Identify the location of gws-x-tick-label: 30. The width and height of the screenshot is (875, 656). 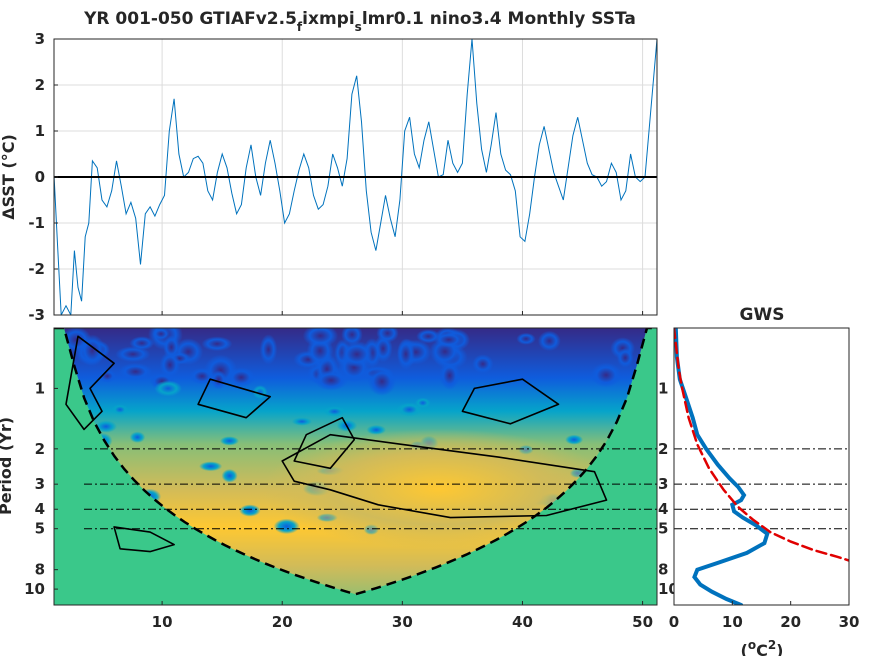
(849, 622).